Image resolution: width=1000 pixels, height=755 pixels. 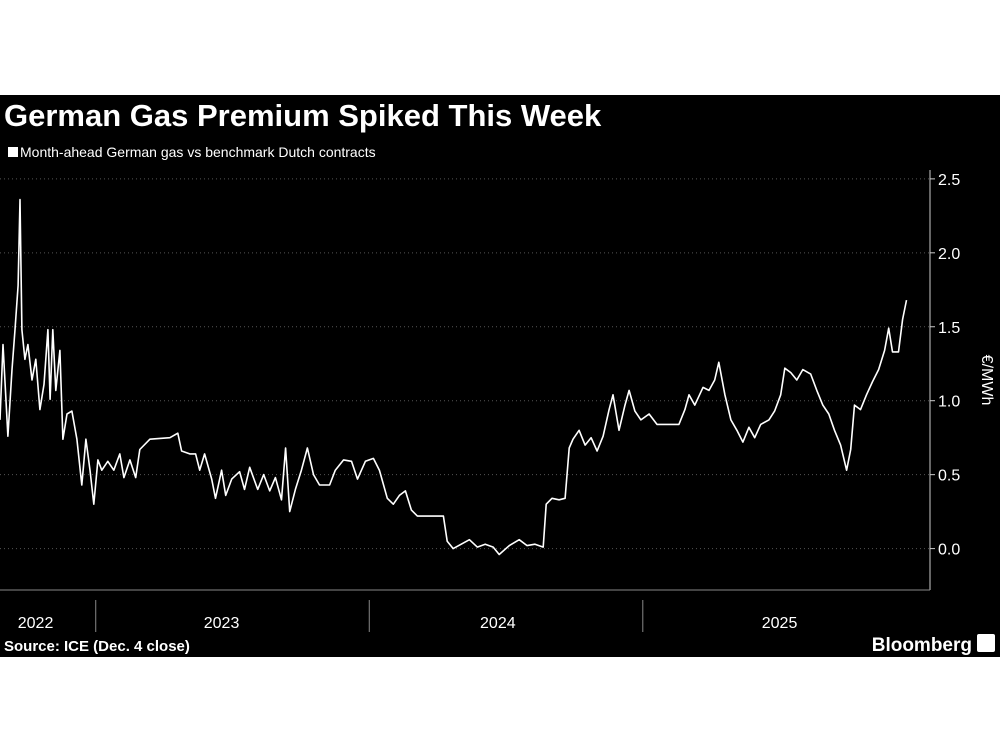 I want to click on y-tick-label: 2.0, so click(x=949, y=254).